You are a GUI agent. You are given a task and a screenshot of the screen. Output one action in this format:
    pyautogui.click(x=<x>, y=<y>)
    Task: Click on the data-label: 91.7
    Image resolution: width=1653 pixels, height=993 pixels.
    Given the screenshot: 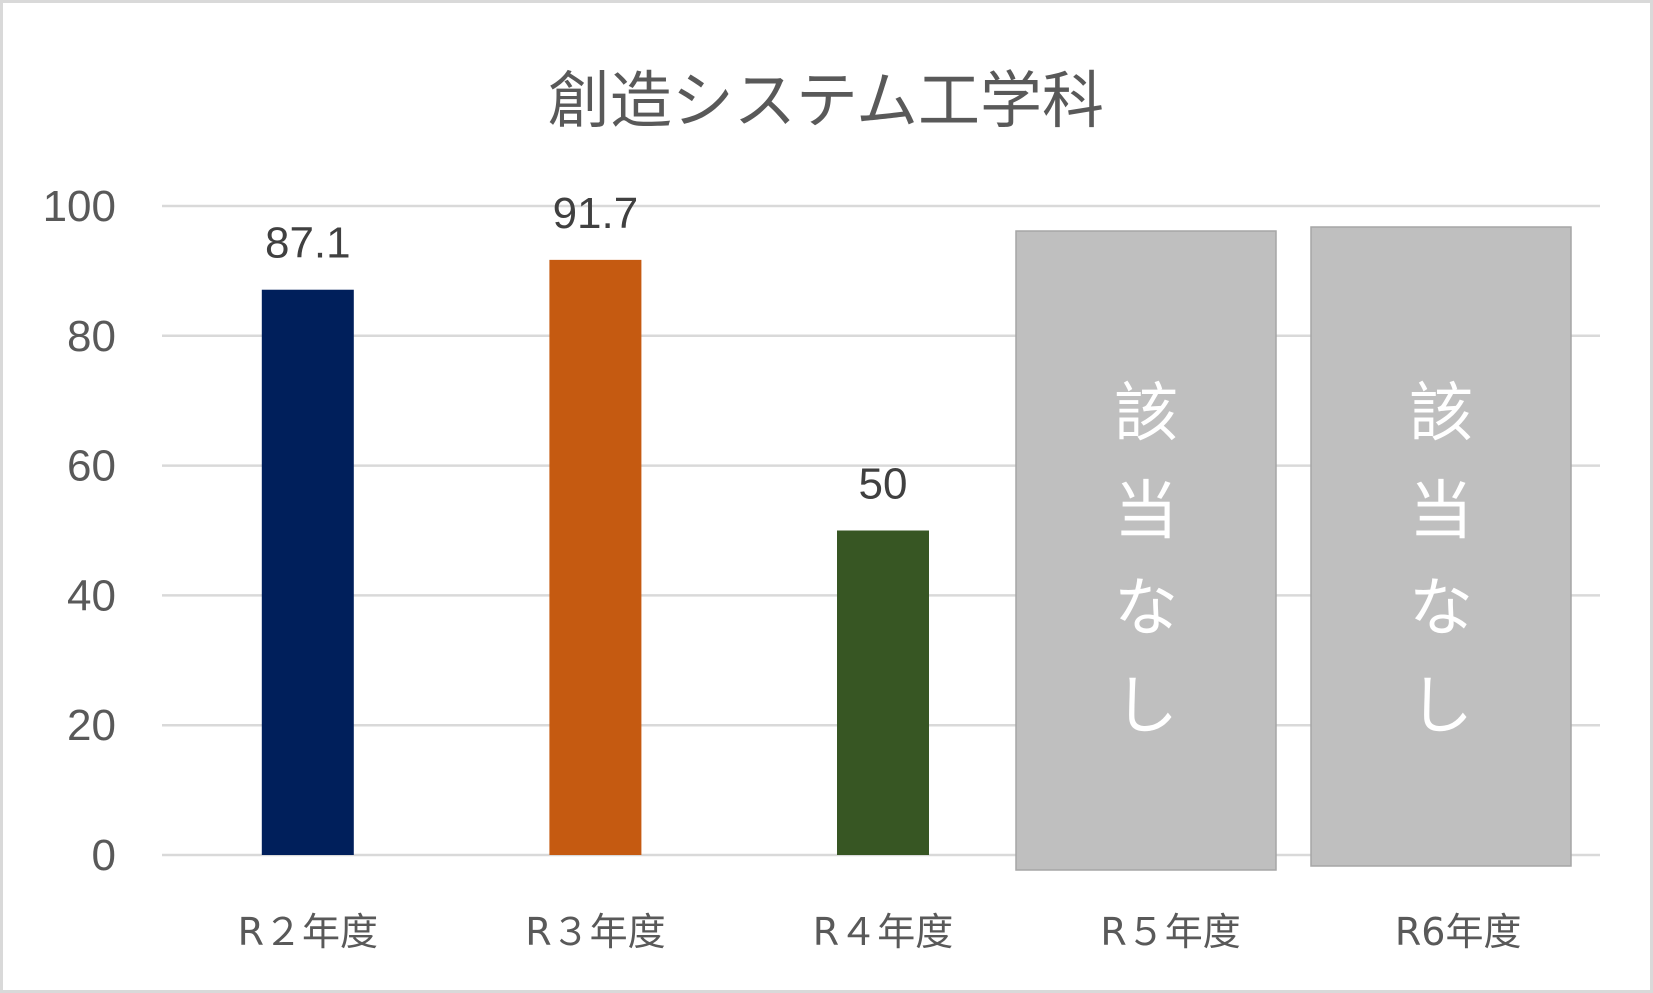 What is the action you would take?
    pyautogui.click(x=596, y=213)
    